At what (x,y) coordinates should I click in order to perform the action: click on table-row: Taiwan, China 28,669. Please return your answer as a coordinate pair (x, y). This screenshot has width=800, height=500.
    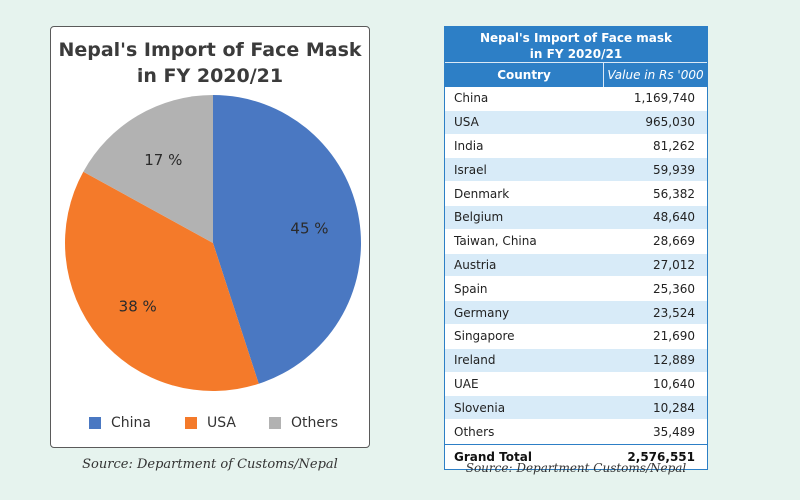
    Looking at the image, I should click on (576, 241).